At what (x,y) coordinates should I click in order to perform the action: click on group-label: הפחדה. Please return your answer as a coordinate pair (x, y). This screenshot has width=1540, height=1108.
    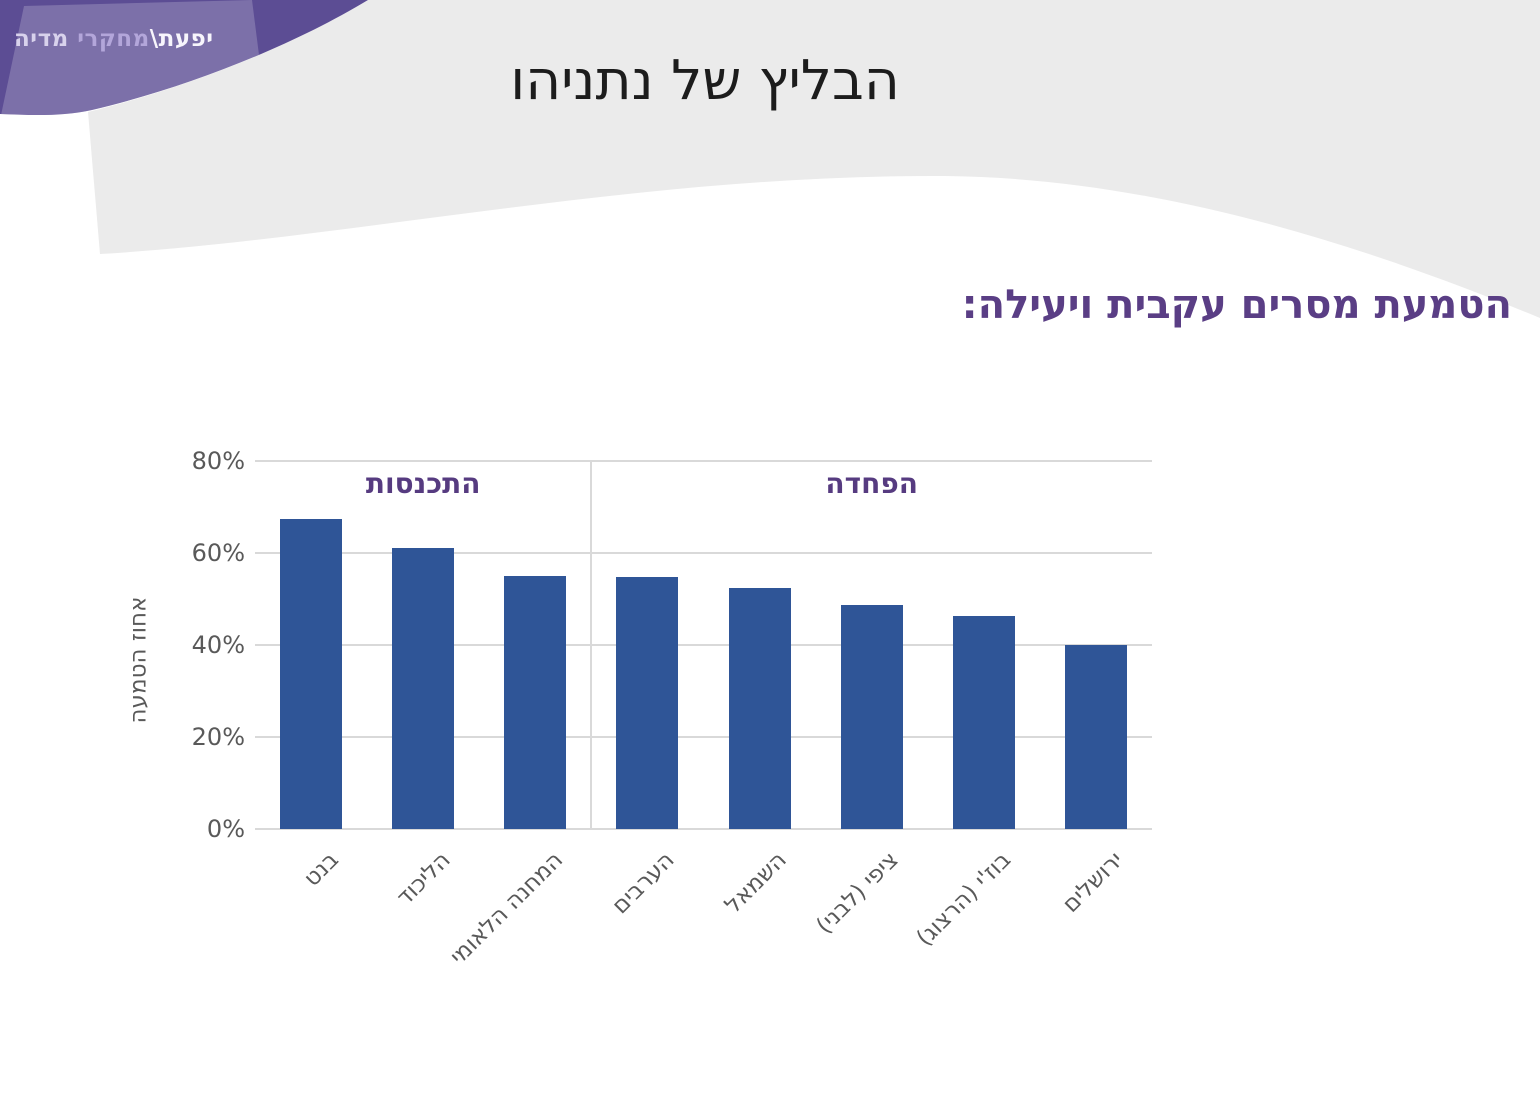
    Looking at the image, I should click on (871, 483).